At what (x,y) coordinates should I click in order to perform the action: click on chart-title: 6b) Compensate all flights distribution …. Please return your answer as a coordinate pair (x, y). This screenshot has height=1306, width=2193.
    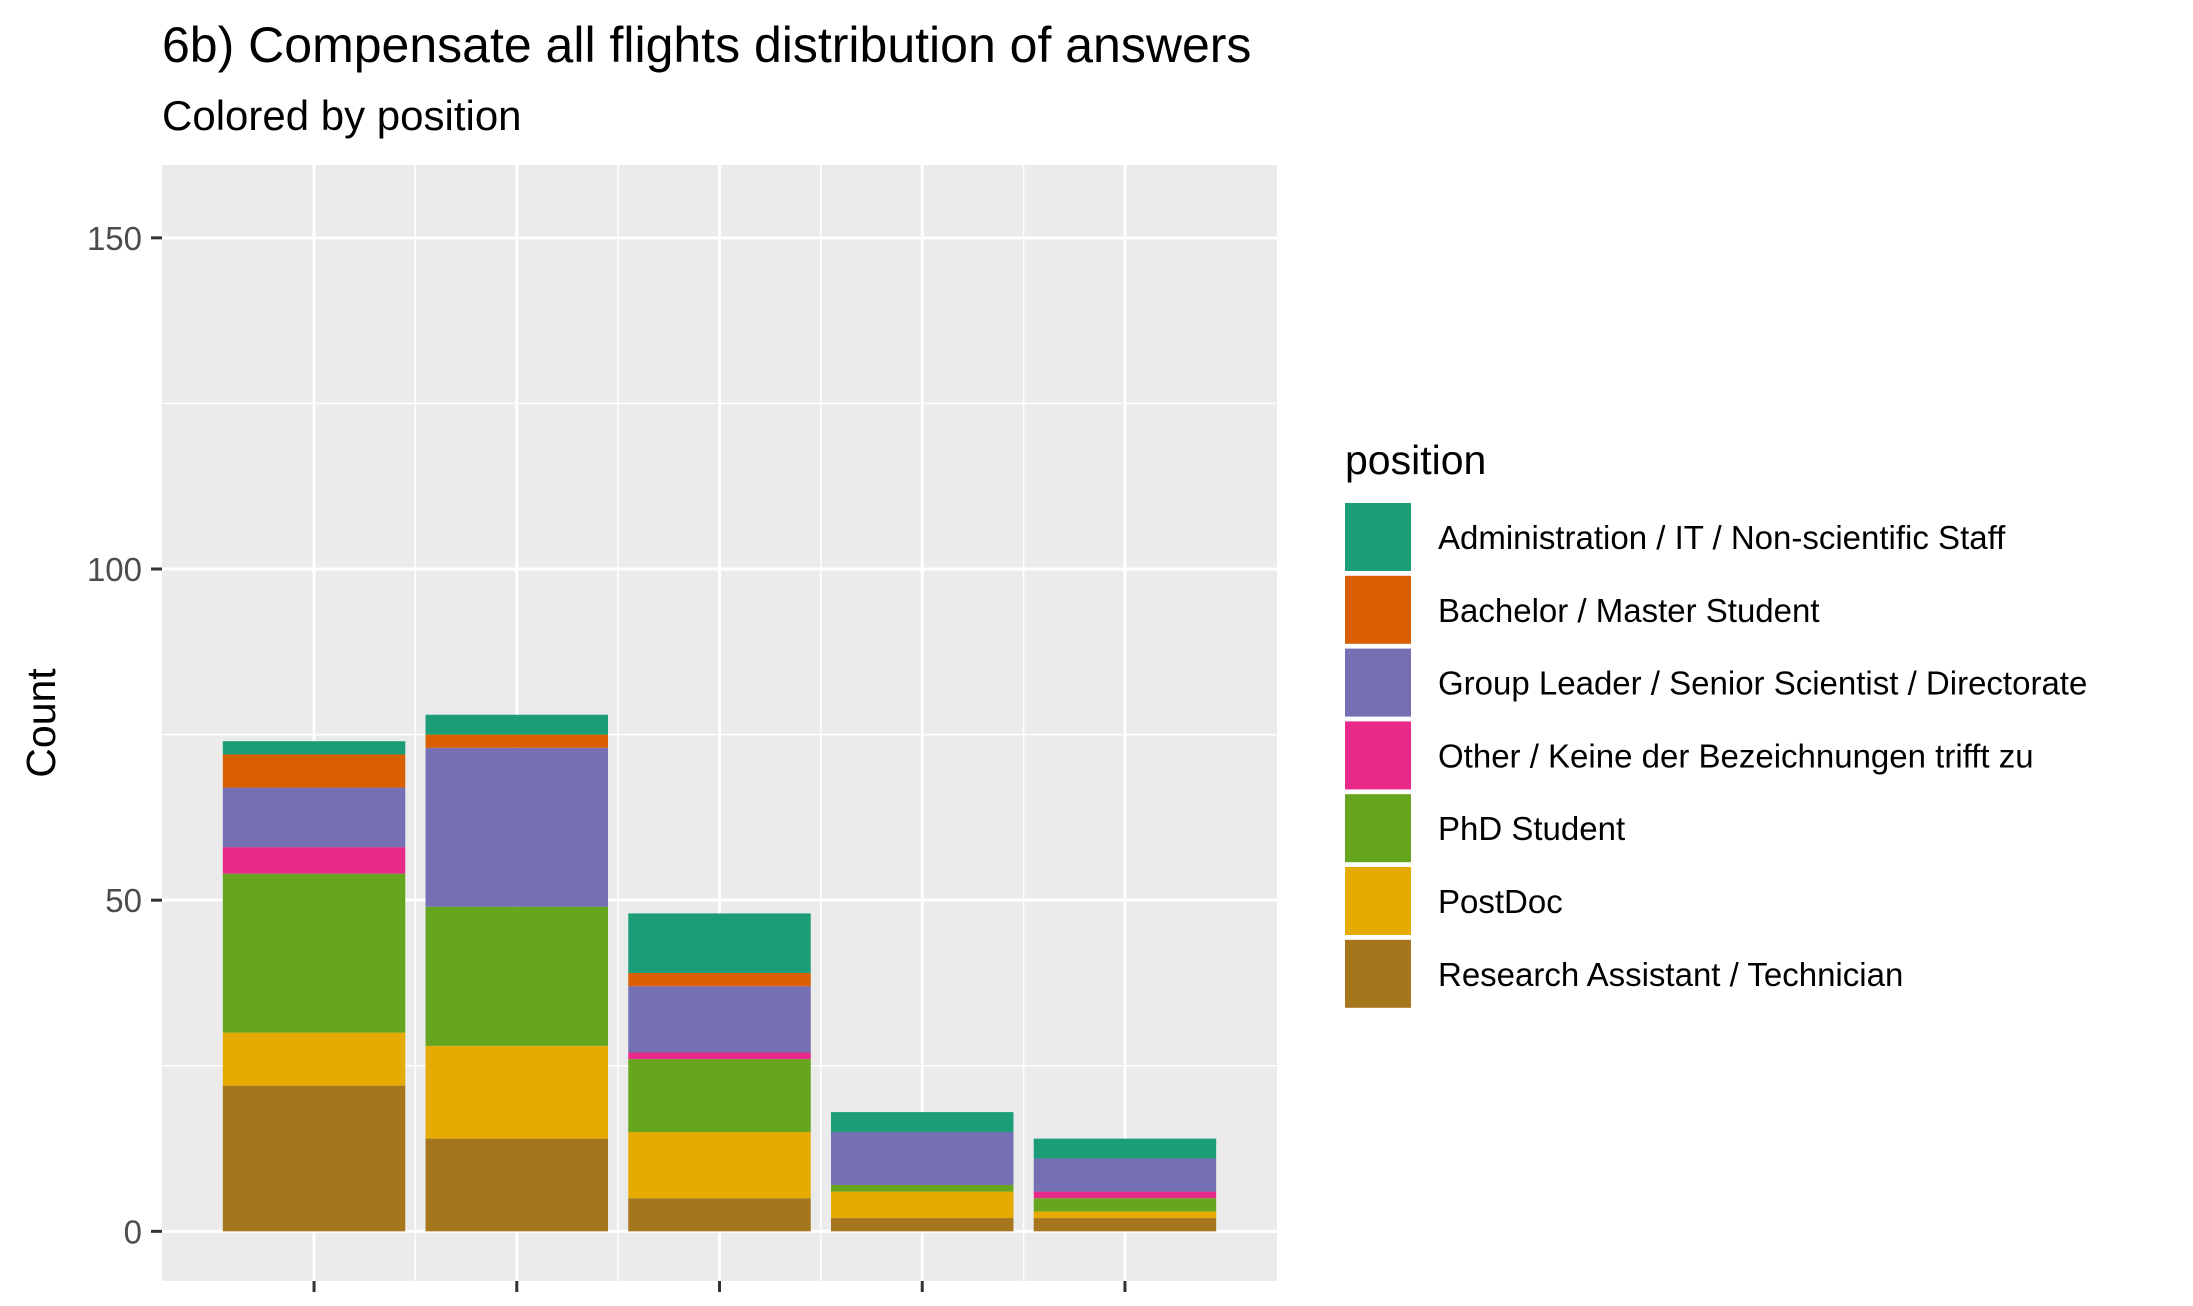
    Looking at the image, I should click on (706, 45).